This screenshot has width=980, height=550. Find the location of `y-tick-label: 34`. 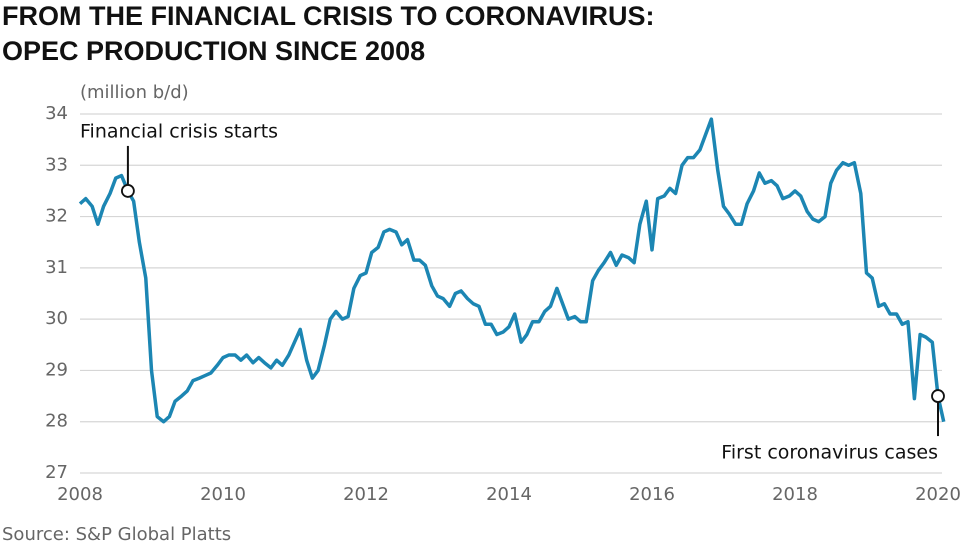

y-tick-label: 34 is located at coordinates (56, 113).